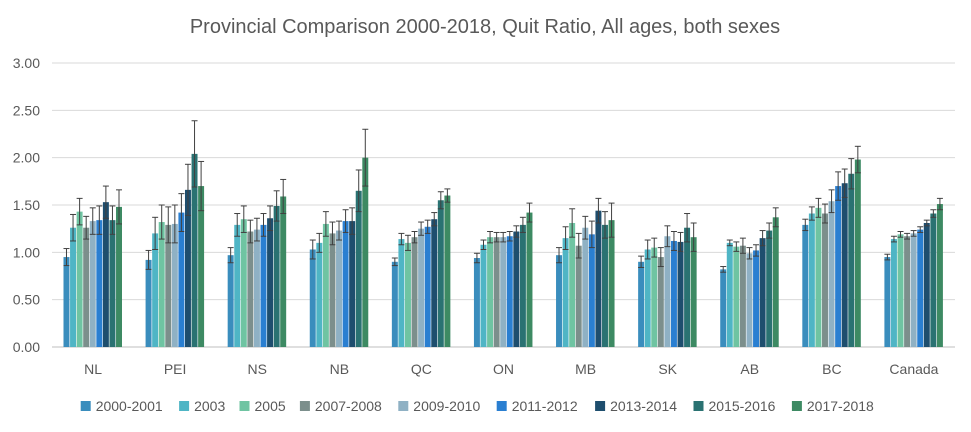 The image size is (971, 432). What do you see at coordinates (348, 406) in the screenshot?
I see `legend-label: 2007-2008` at bounding box center [348, 406].